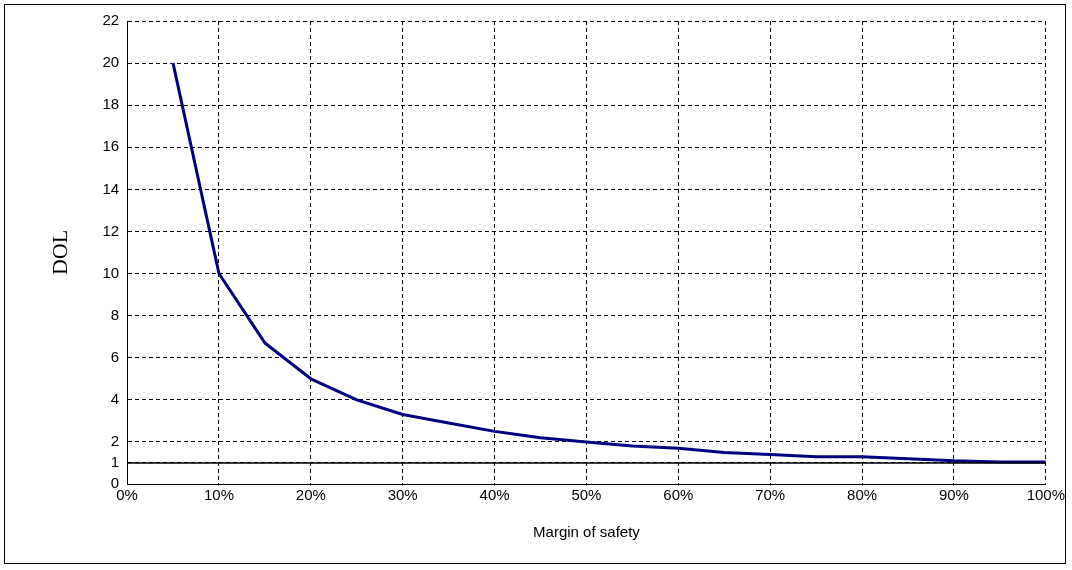 This screenshot has width=1072, height=570. Describe the element at coordinates (115, 398) in the screenshot. I see `y-tick-label: 4` at that location.